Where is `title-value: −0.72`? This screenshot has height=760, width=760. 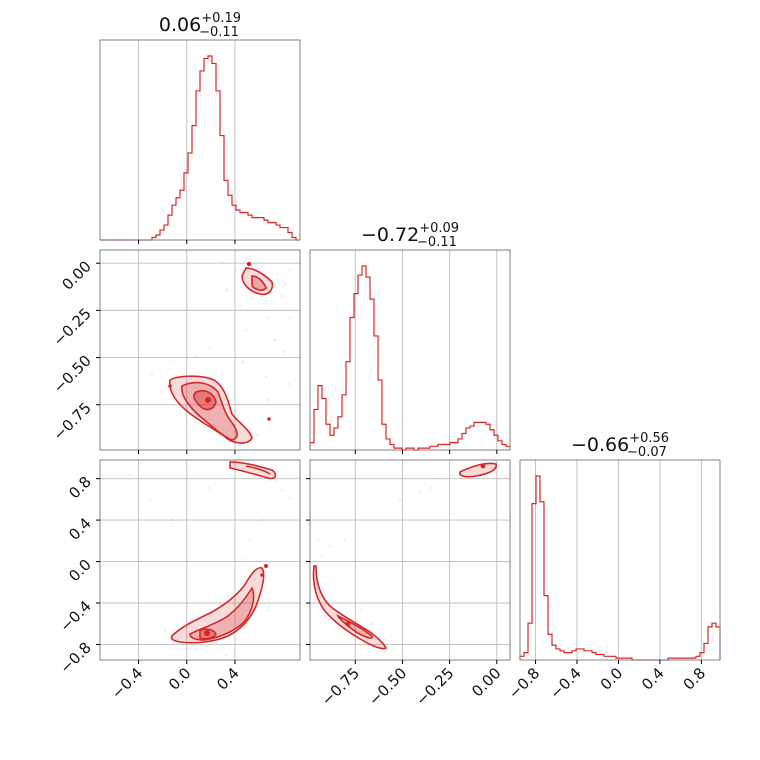 title-value: −0.72 is located at coordinates (390, 235).